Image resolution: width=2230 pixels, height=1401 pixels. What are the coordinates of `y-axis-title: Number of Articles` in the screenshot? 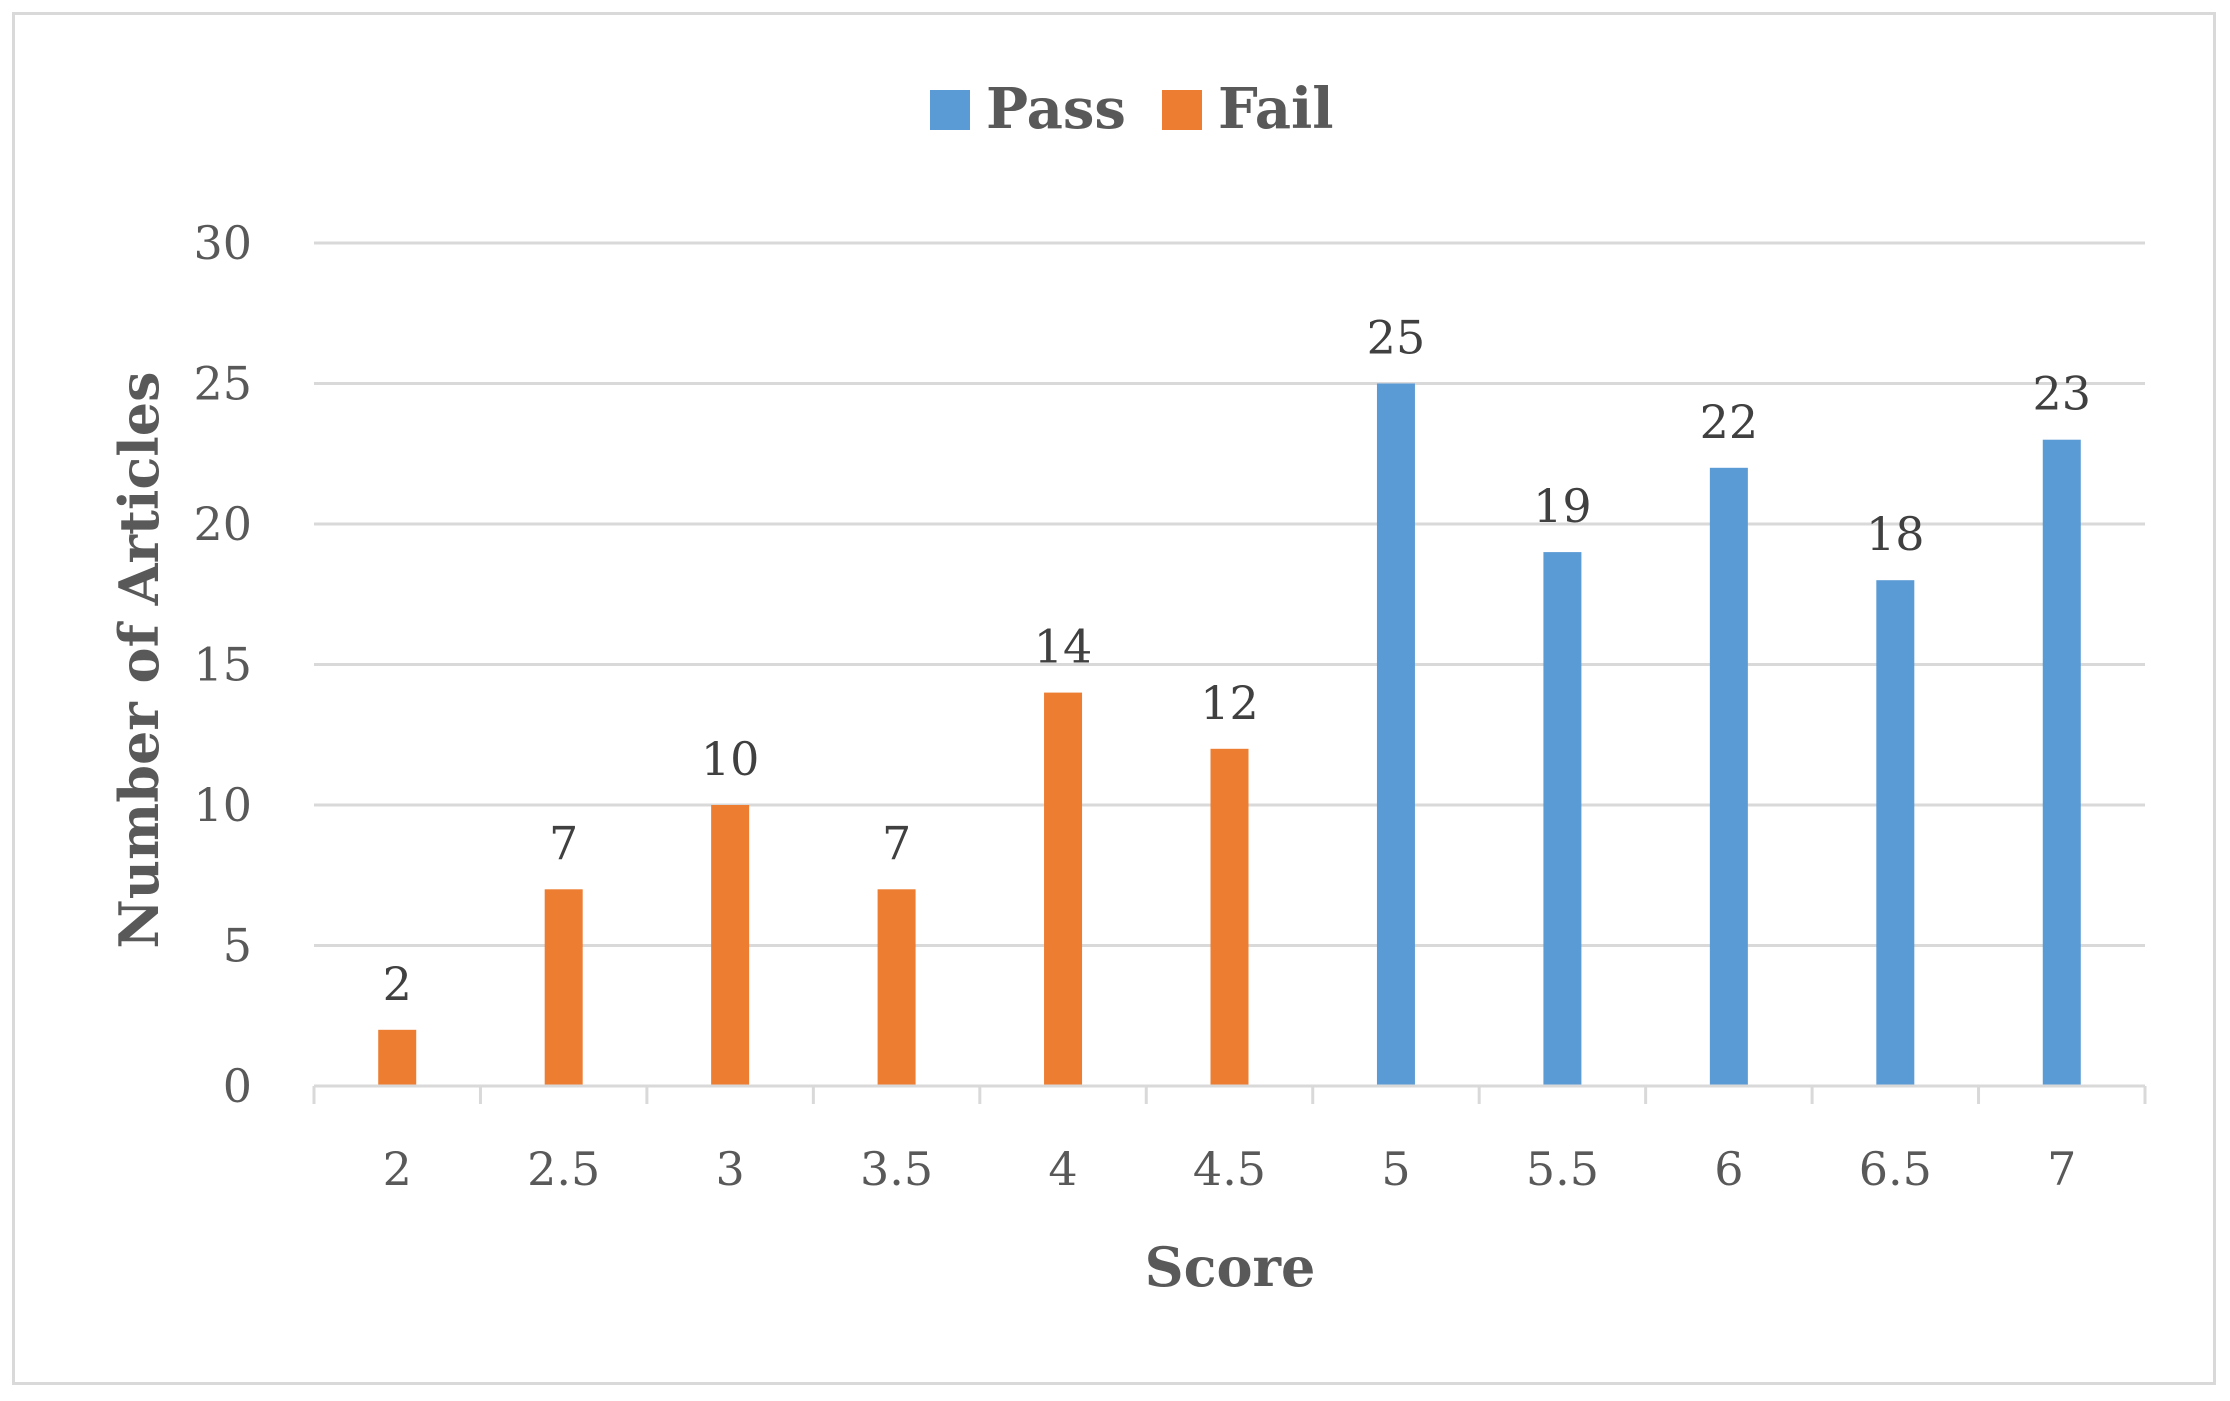 It's located at (139, 659).